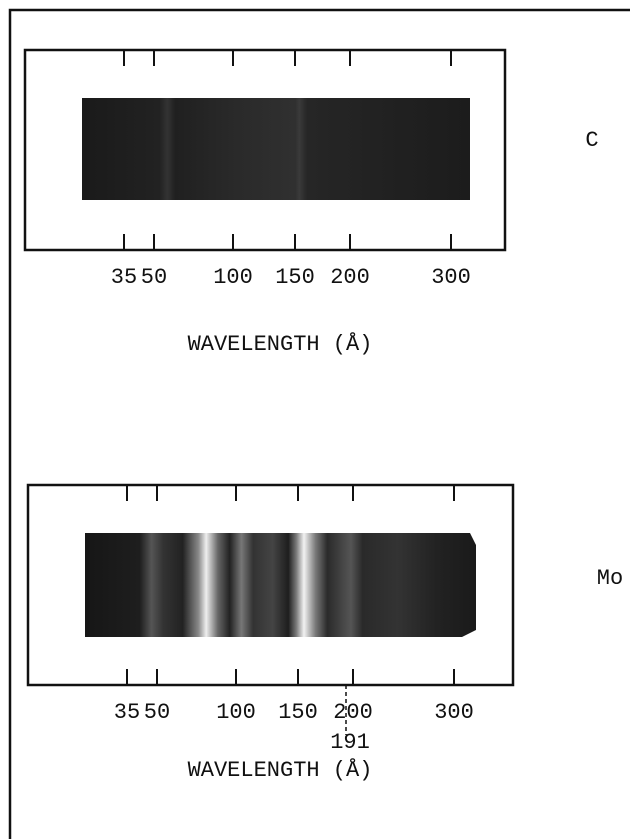 The image size is (630, 839). What do you see at coordinates (610, 578) in the screenshot?
I see `panel-label: Mo` at bounding box center [610, 578].